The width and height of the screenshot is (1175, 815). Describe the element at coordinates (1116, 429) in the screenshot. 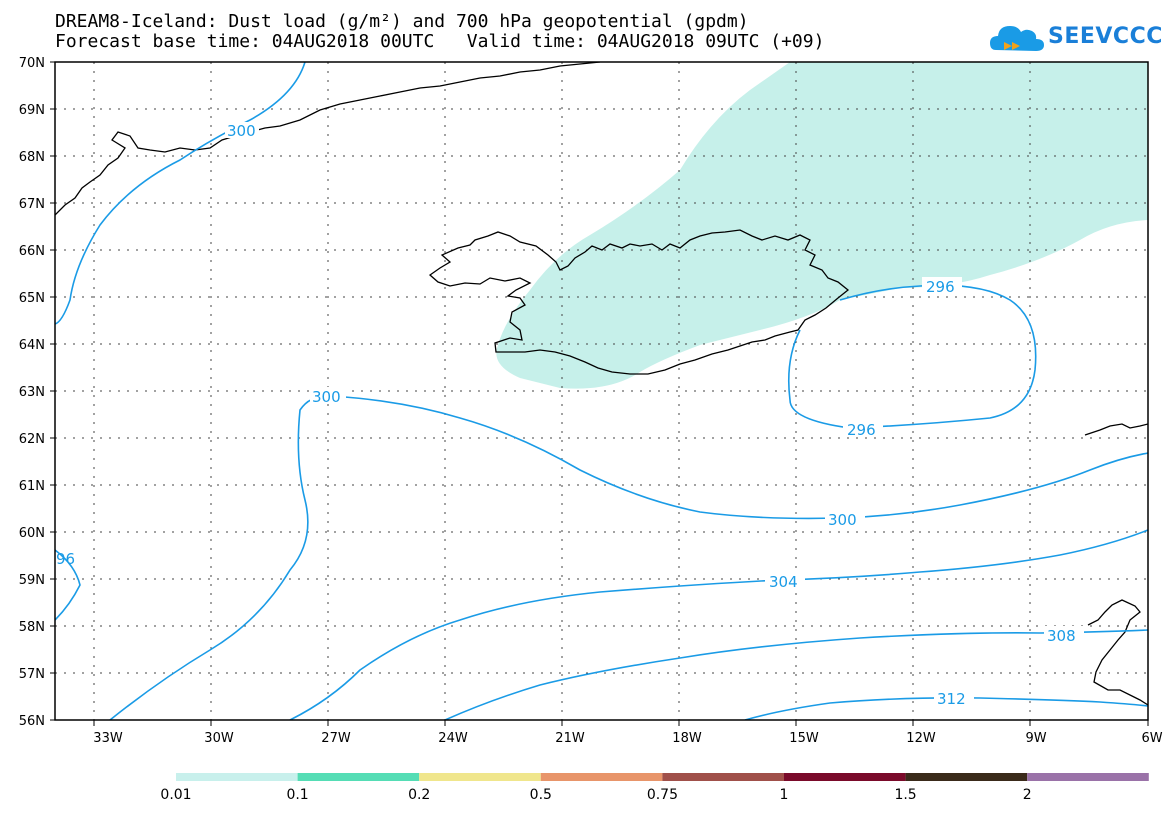

I see `scotland-coastline` at that location.